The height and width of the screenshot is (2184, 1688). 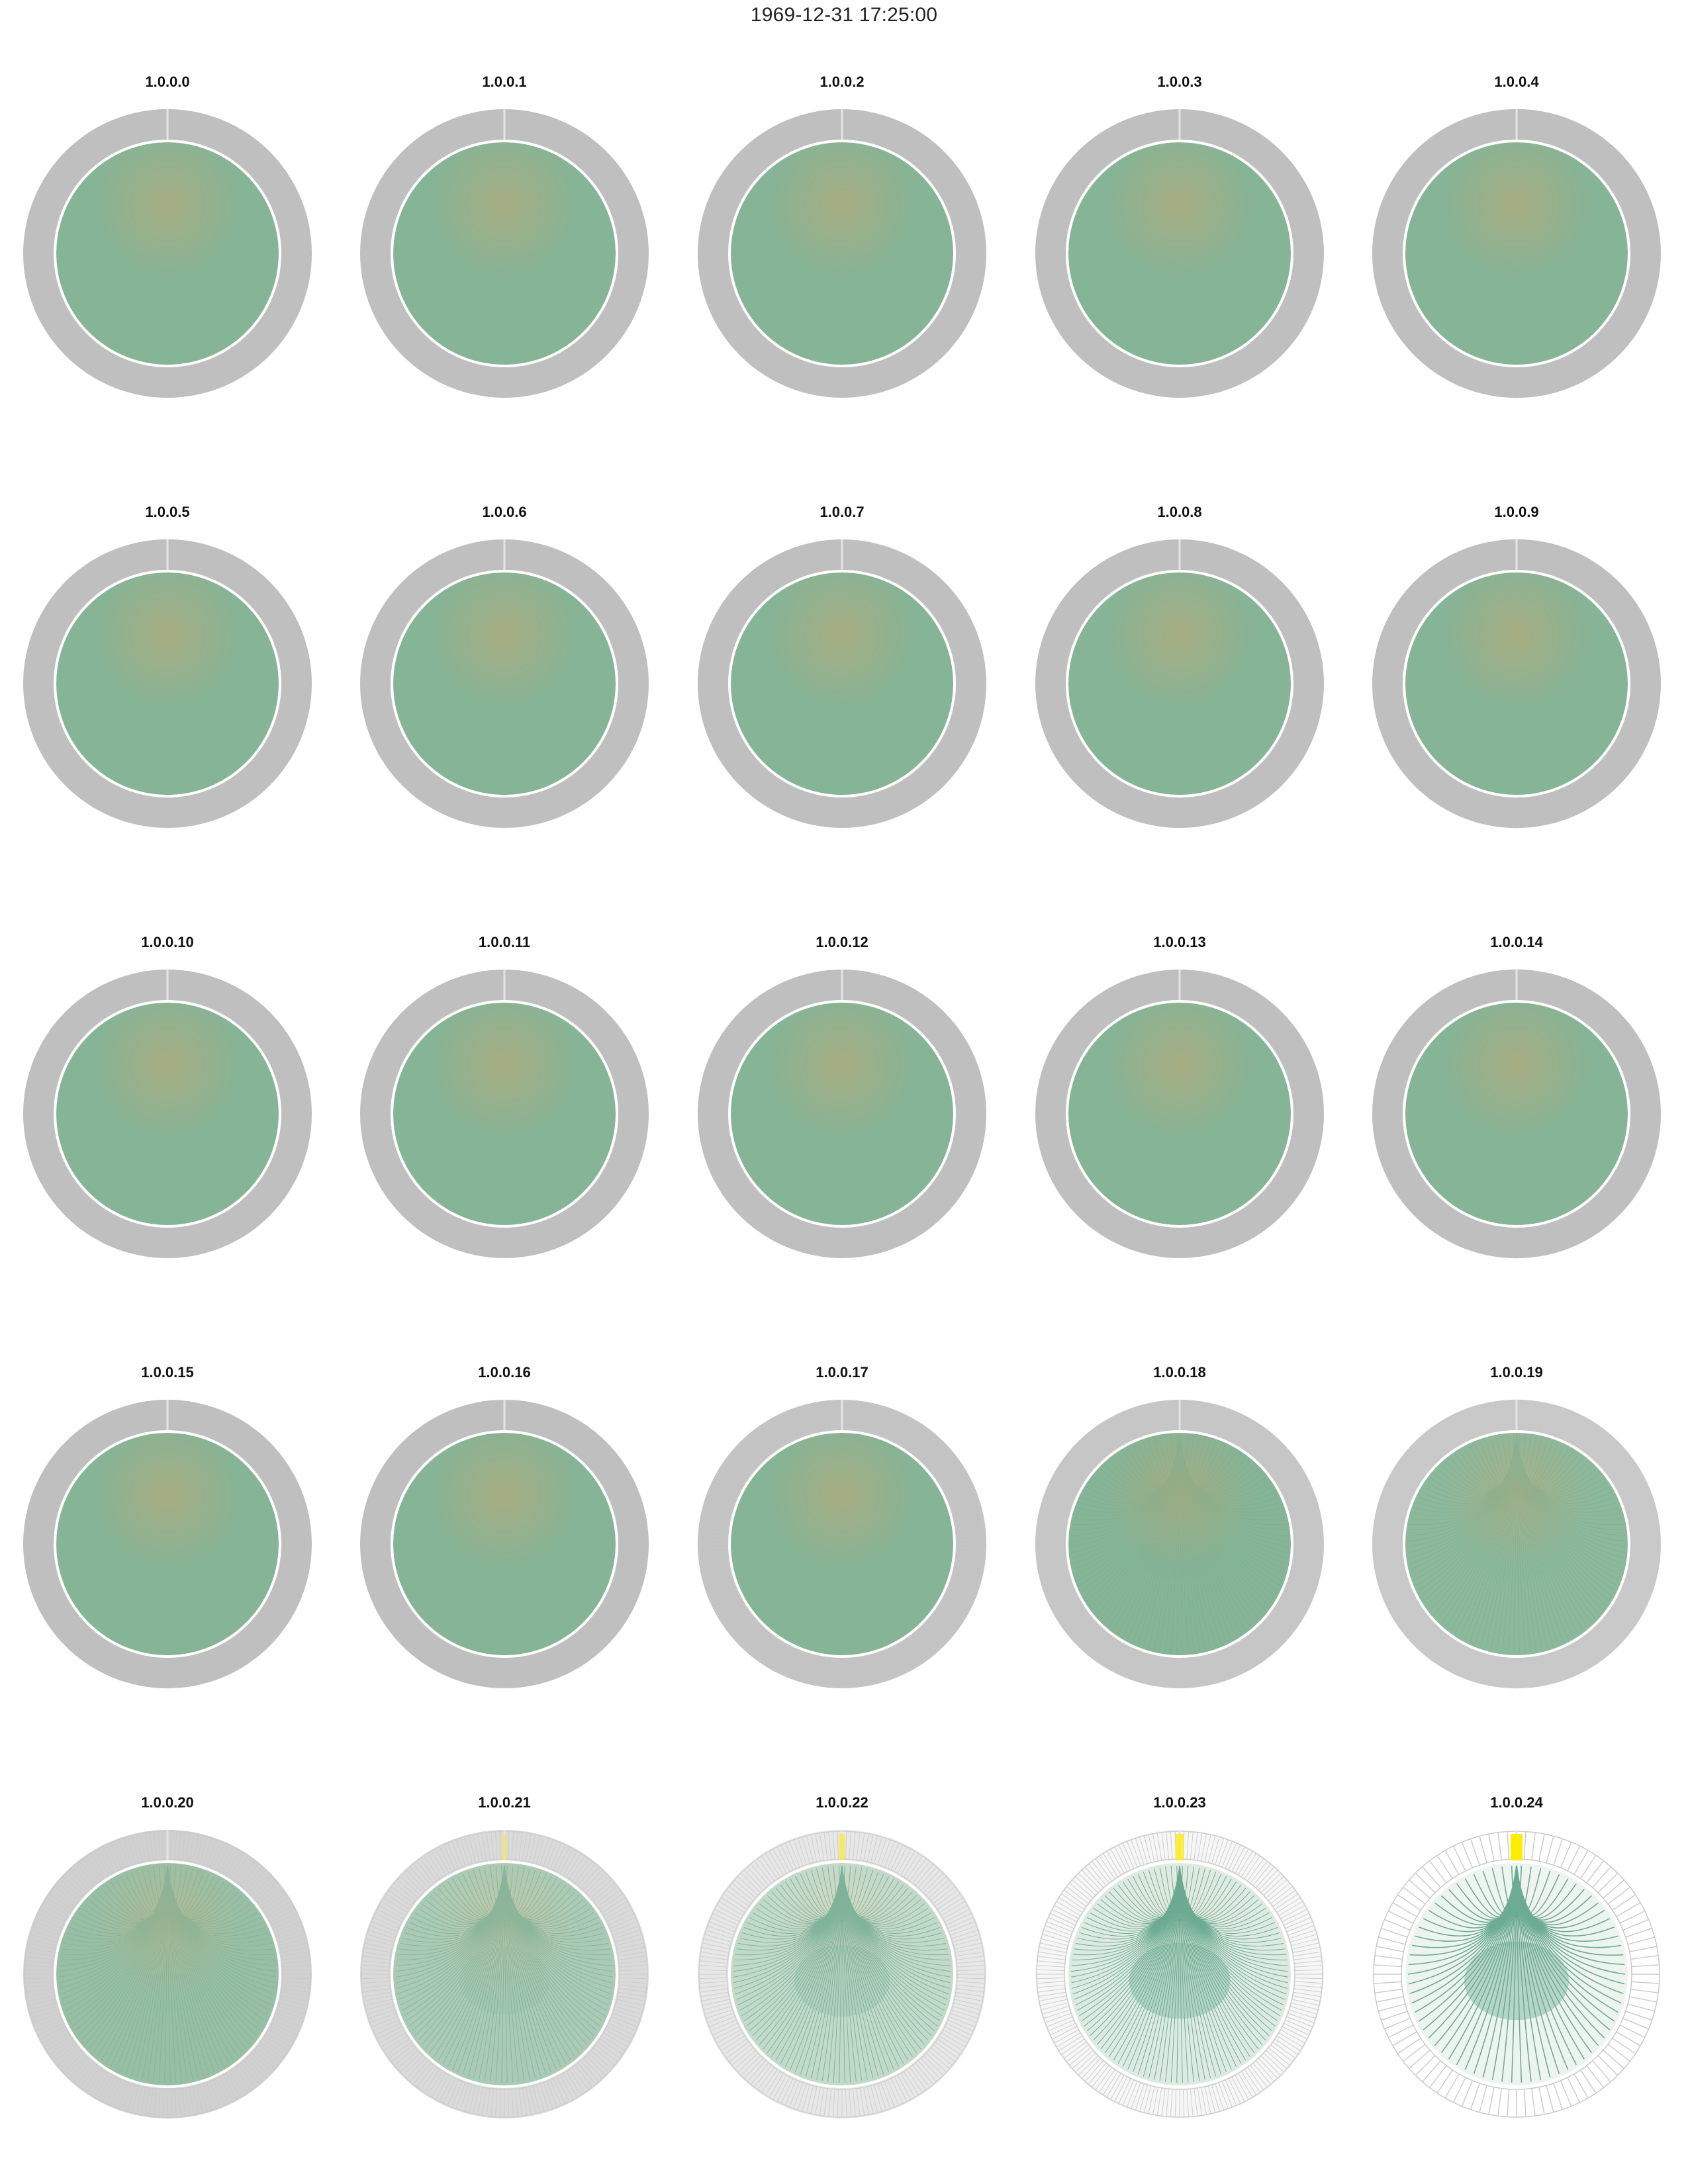 I want to click on chord-panel: 1.0.0.10, so click(x=167, y=1096).